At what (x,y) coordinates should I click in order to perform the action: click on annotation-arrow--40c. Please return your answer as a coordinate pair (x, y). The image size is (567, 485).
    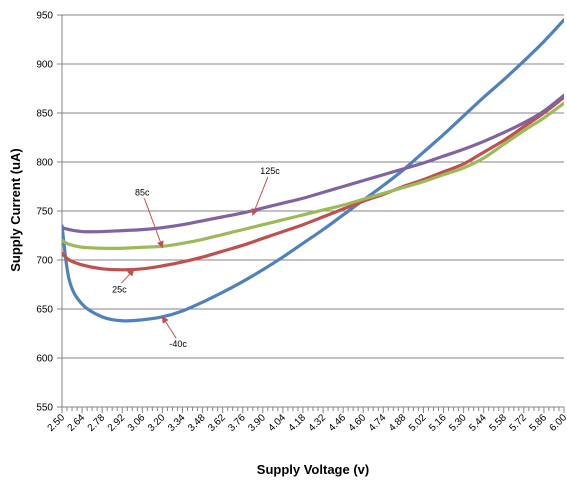
    Looking at the image, I should click on (169, 327).